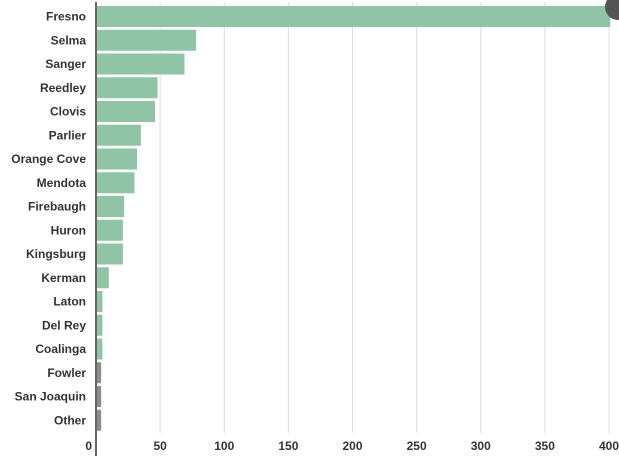 This screenshot has width=619, height=460. What do you see at coordinates (70, 420) in the screenshot?
I see `category-label: Other` at bounding box center [70, 420].